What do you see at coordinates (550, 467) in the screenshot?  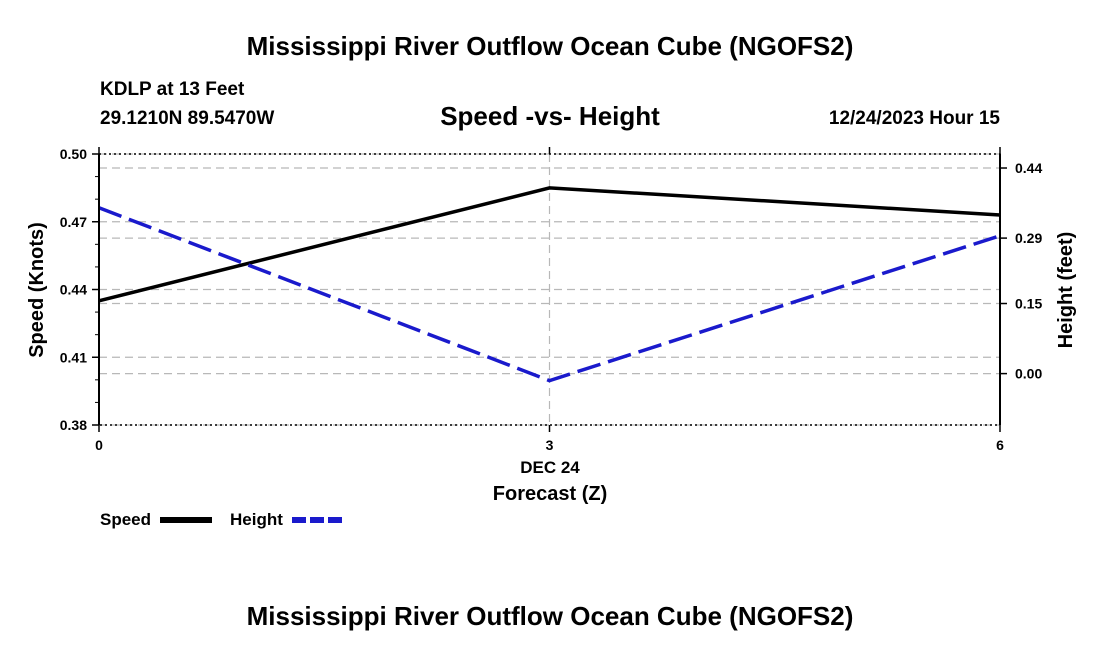 I see `x-date-label: DEC 24` at bounding box center [550, 467].